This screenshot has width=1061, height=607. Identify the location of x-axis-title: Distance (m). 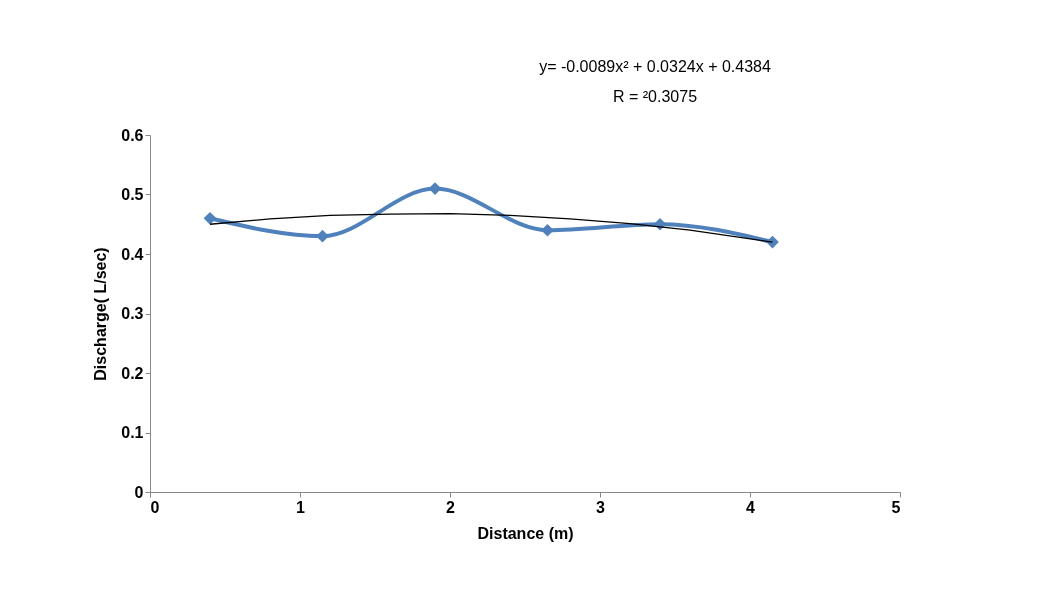
(525, 533).